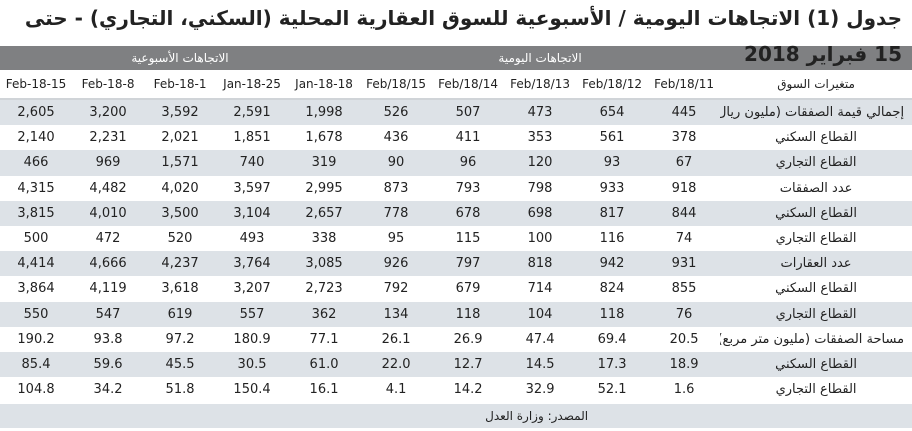 The image size is (912, 431). Describe the element at coordinates (324, 163) in the screenshot. I see `table-cell: 319` at that location.